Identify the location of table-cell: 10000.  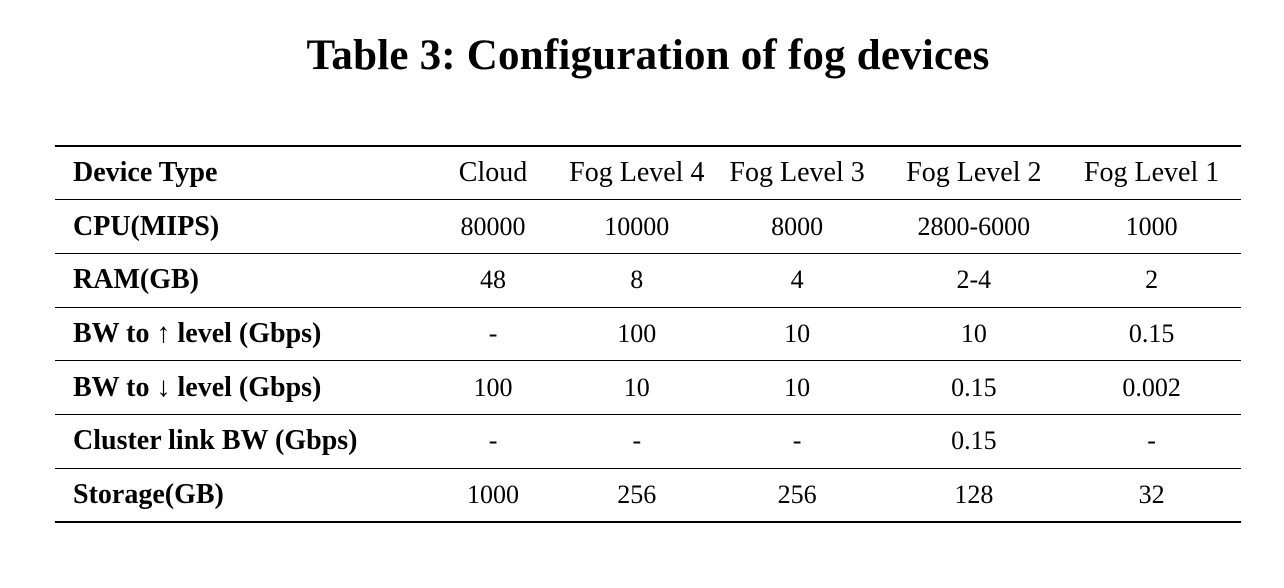
(637, 226).